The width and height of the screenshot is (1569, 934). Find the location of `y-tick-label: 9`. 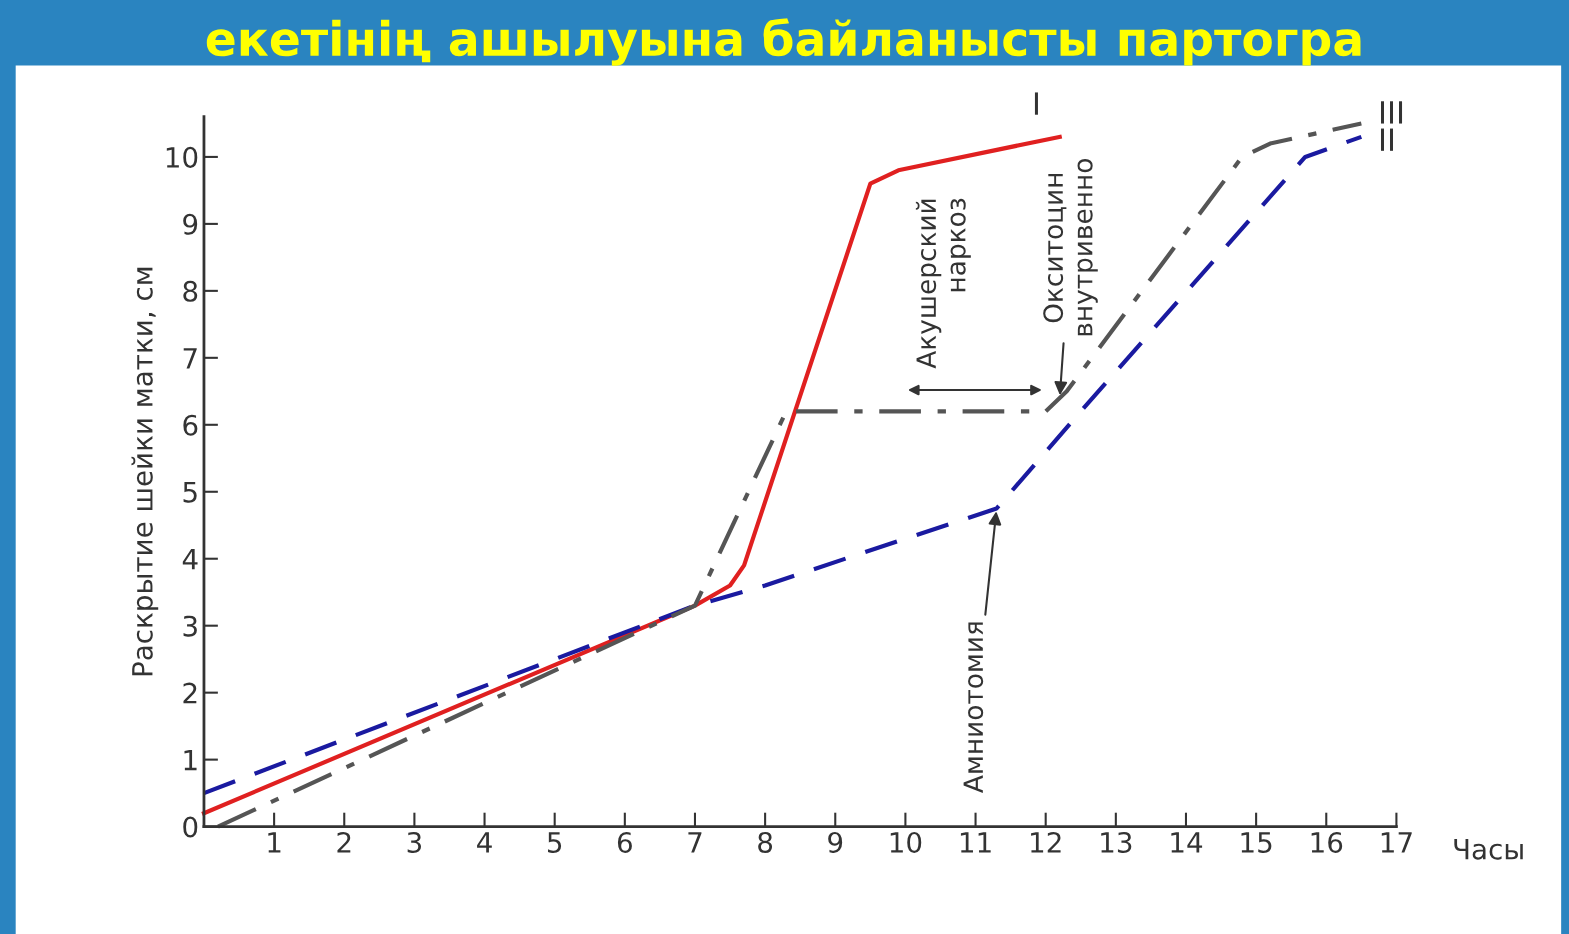

y-tick-label: 9 is located at coordinates (190, 224).